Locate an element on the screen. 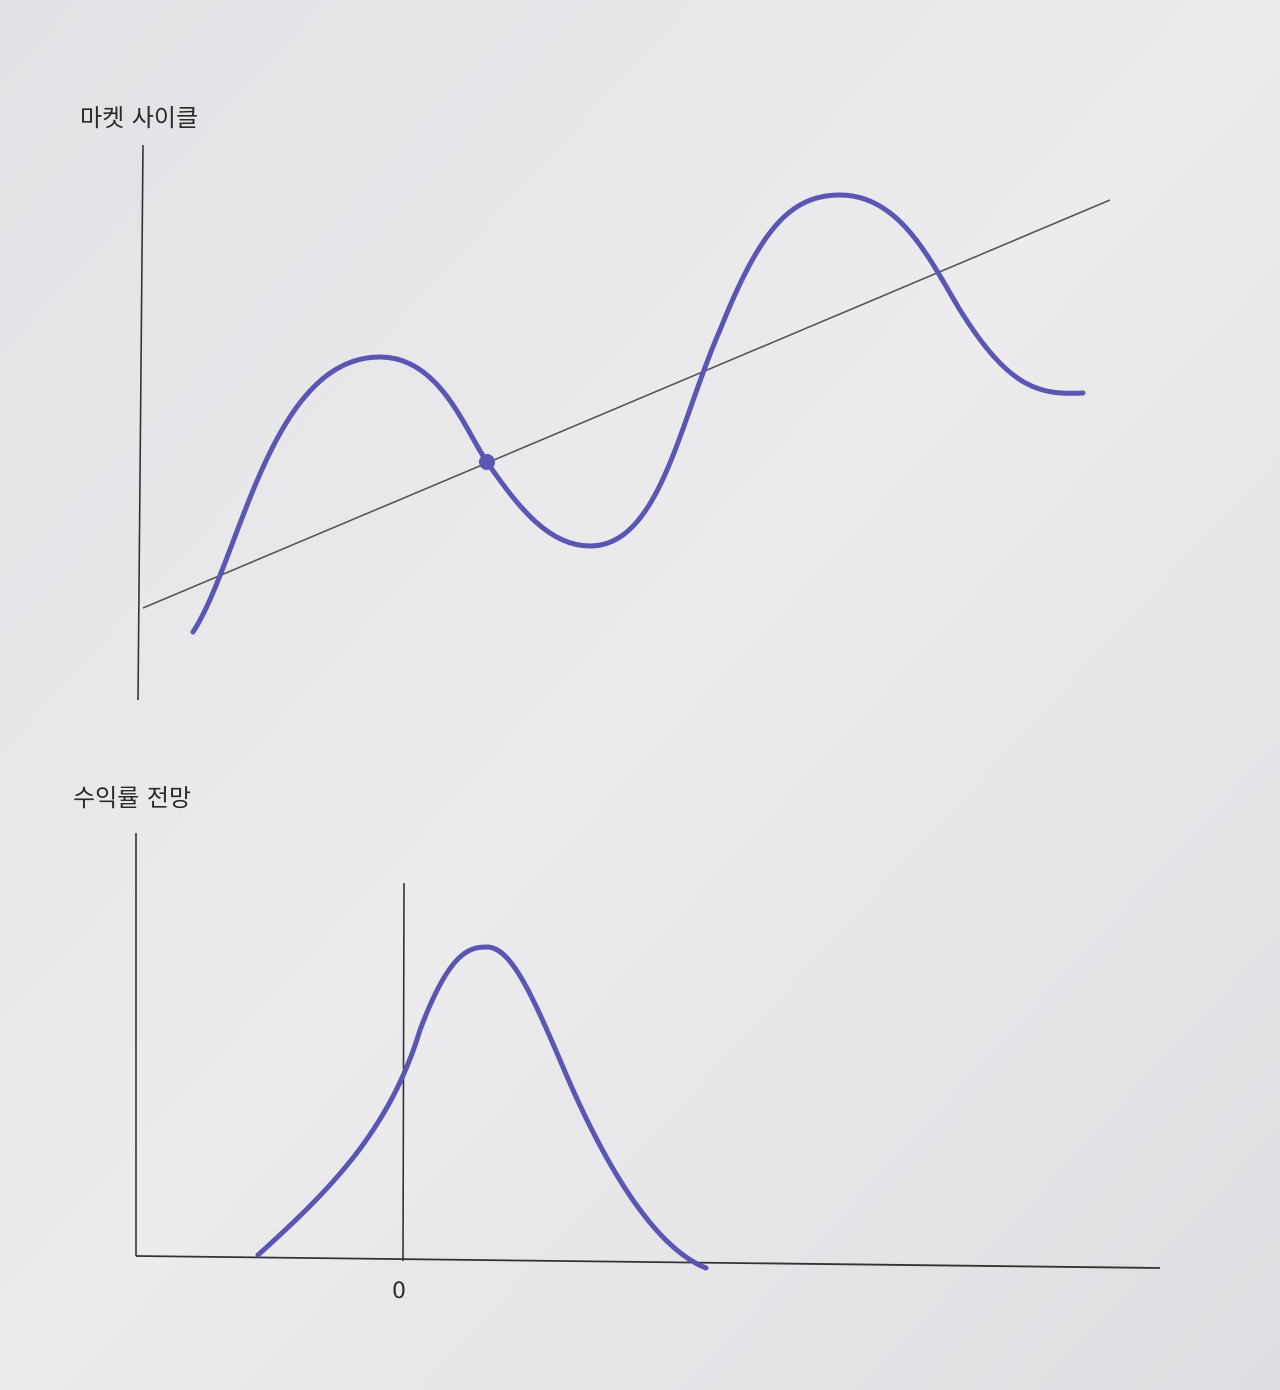 This screenshot has height=1390, width=1280. y-axis is located at coordinates (140, 422).